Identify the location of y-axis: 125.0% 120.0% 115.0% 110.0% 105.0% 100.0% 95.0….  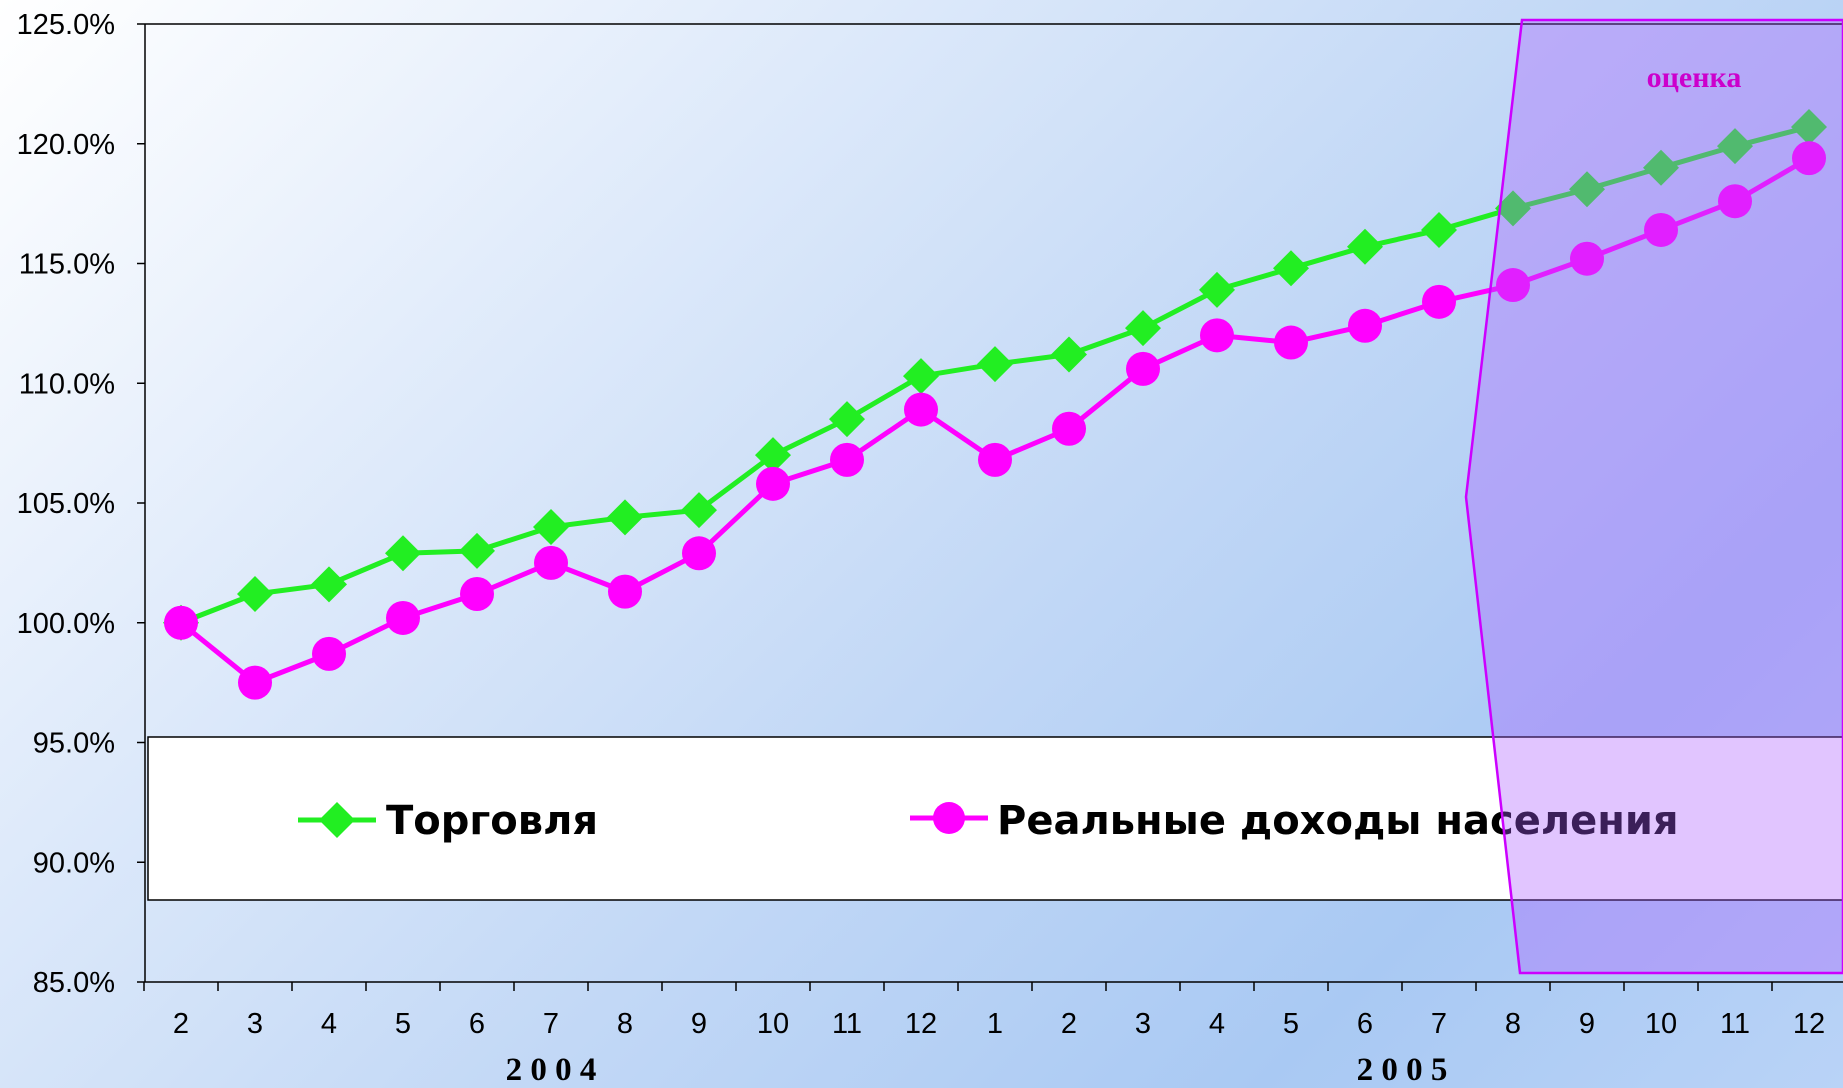
(81, 504).